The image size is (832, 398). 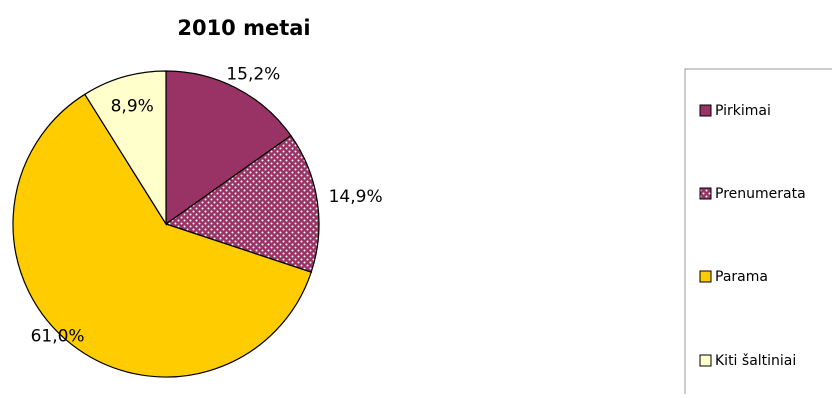 I want to click on data-label-4: 8,9%, so click(x=132, y=106).